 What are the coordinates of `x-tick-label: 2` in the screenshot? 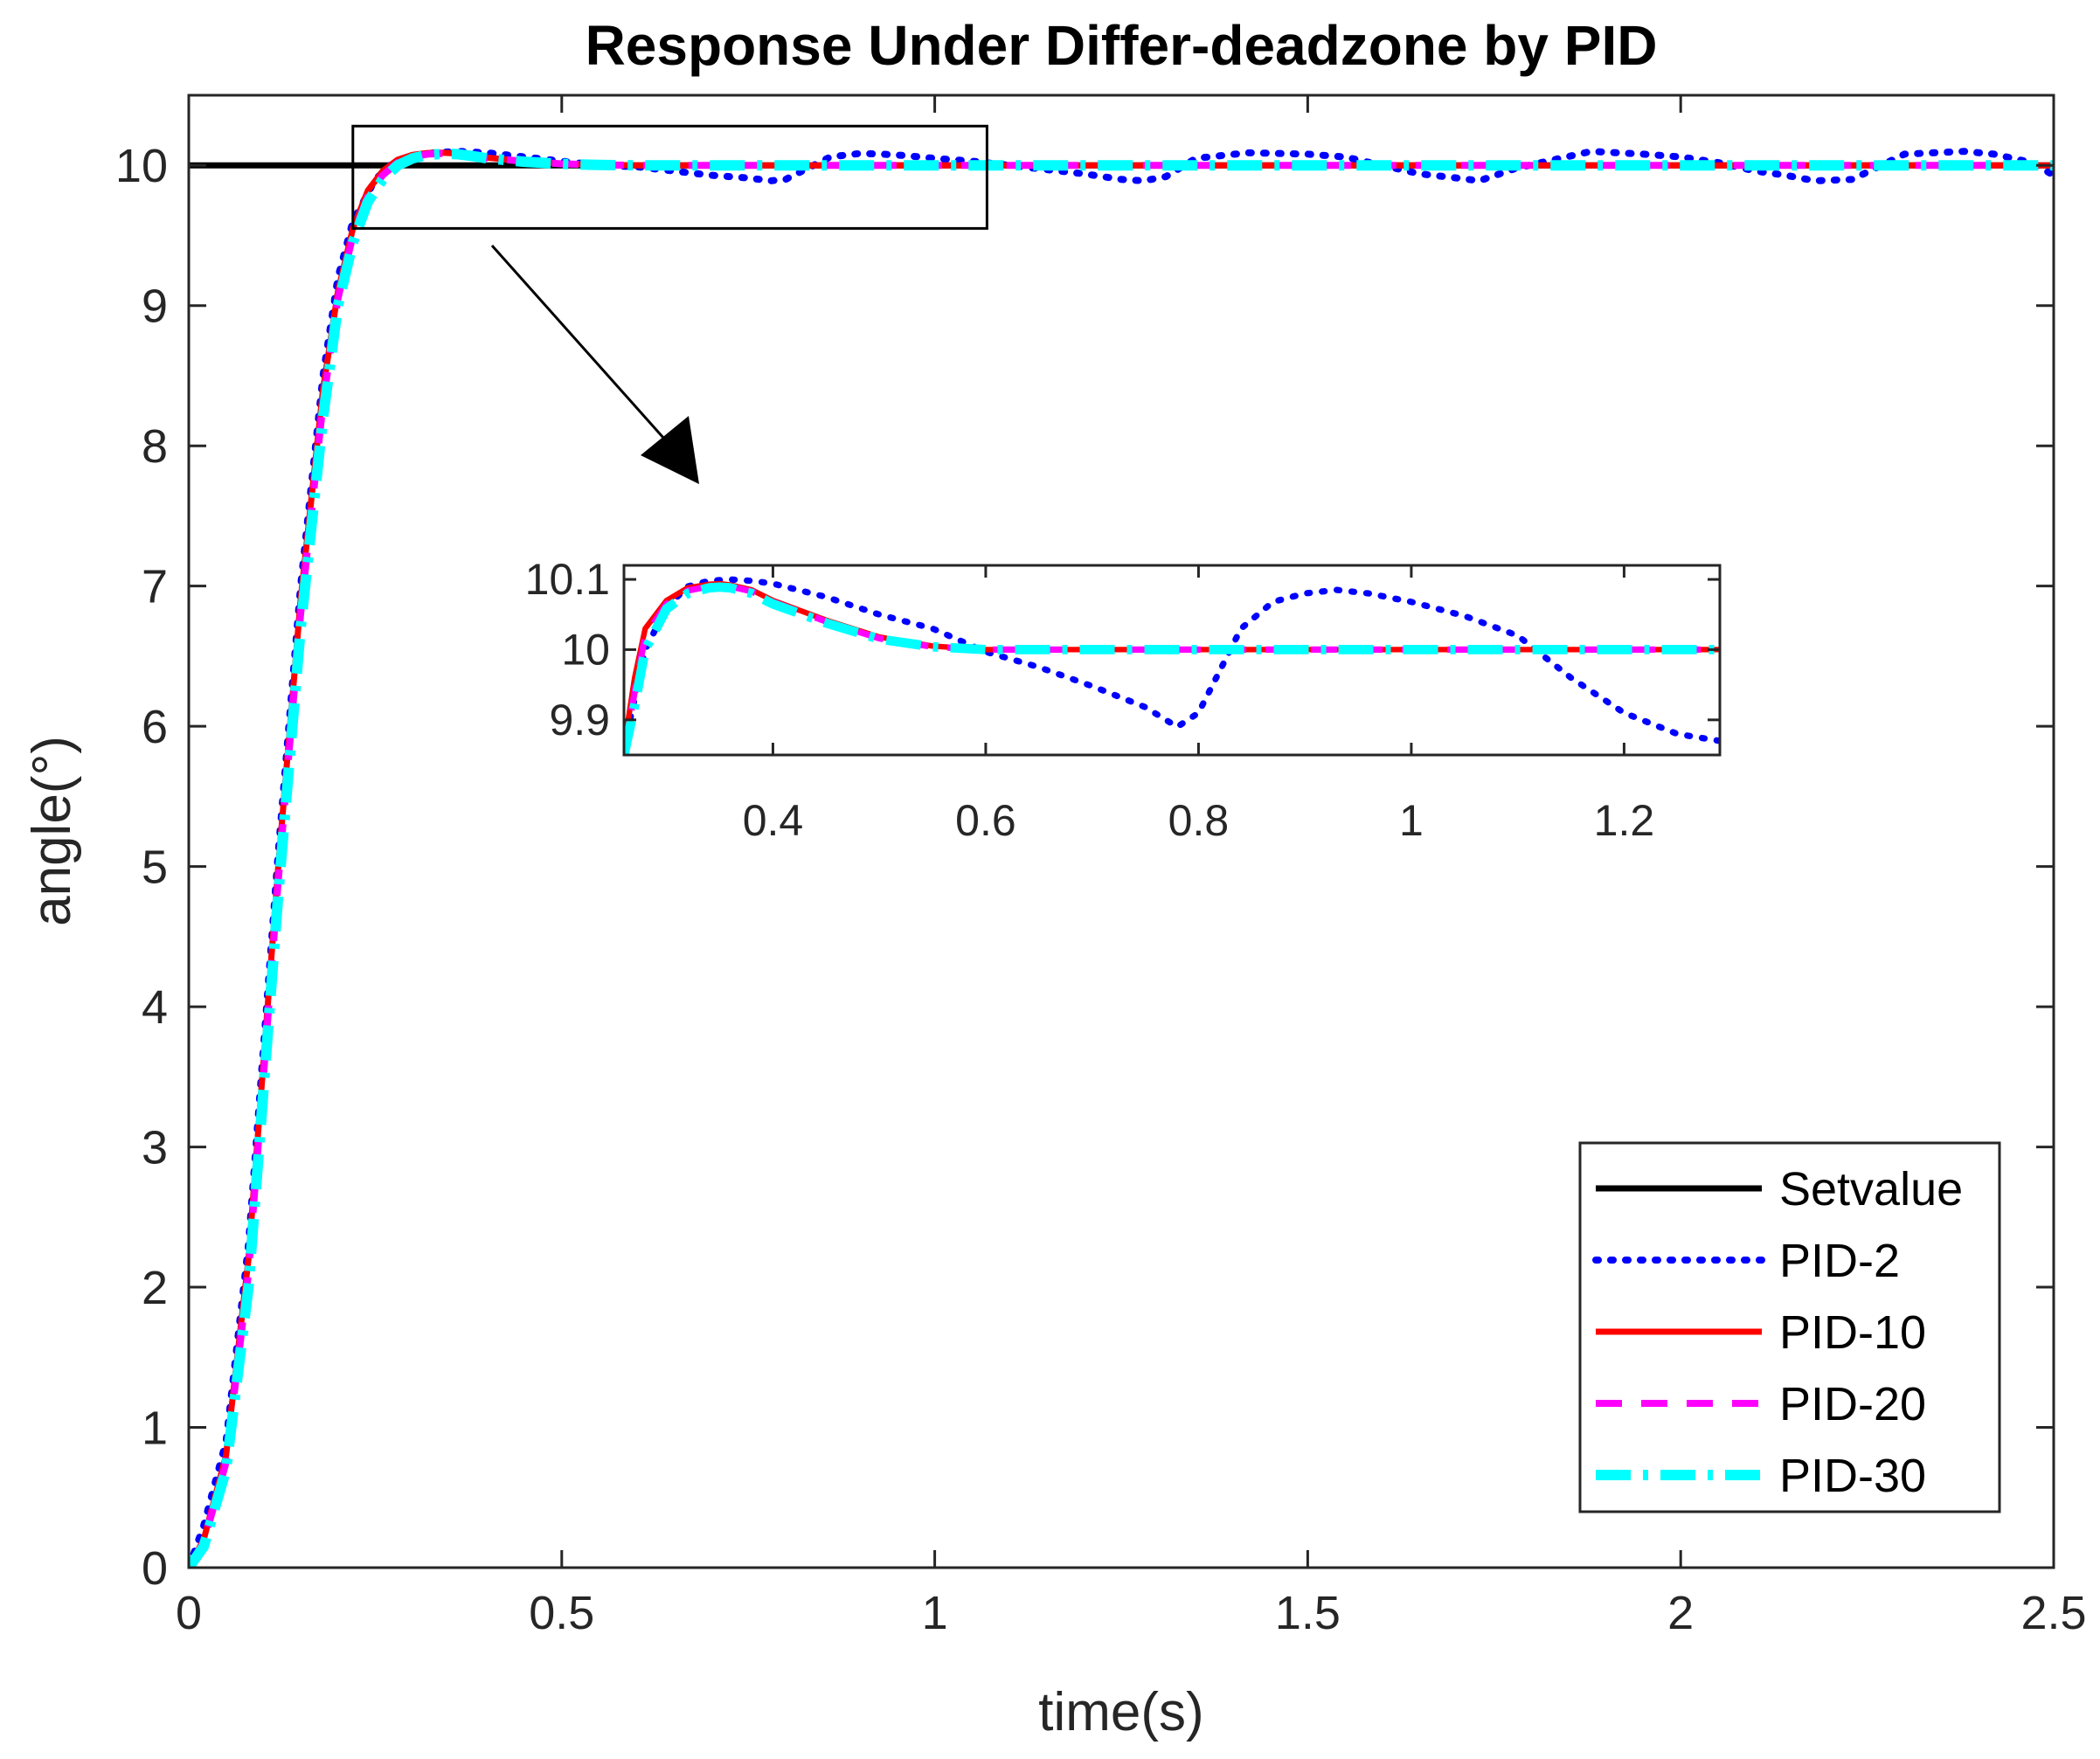 It's located at (1680, 1613).